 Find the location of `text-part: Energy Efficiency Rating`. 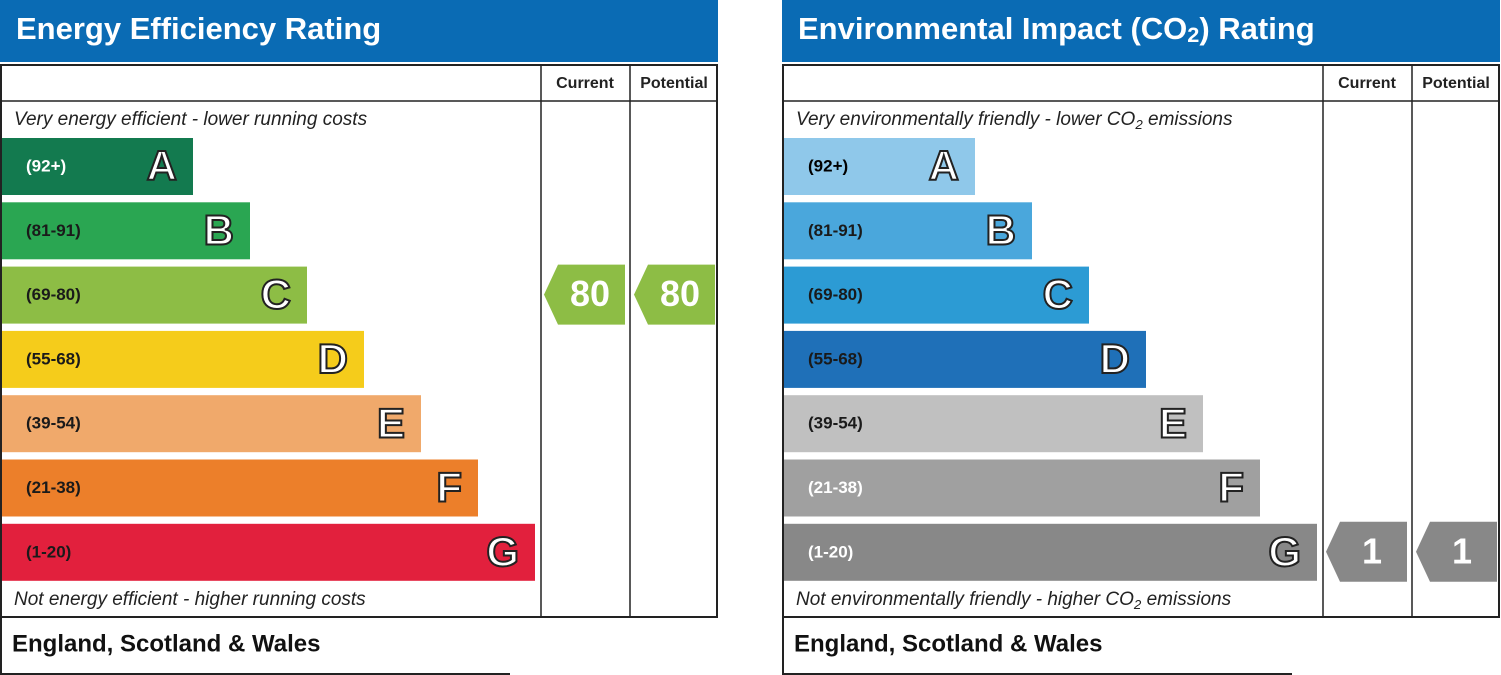

text-part: Energy Efficiency Rating is located at coordinates (198, 28).